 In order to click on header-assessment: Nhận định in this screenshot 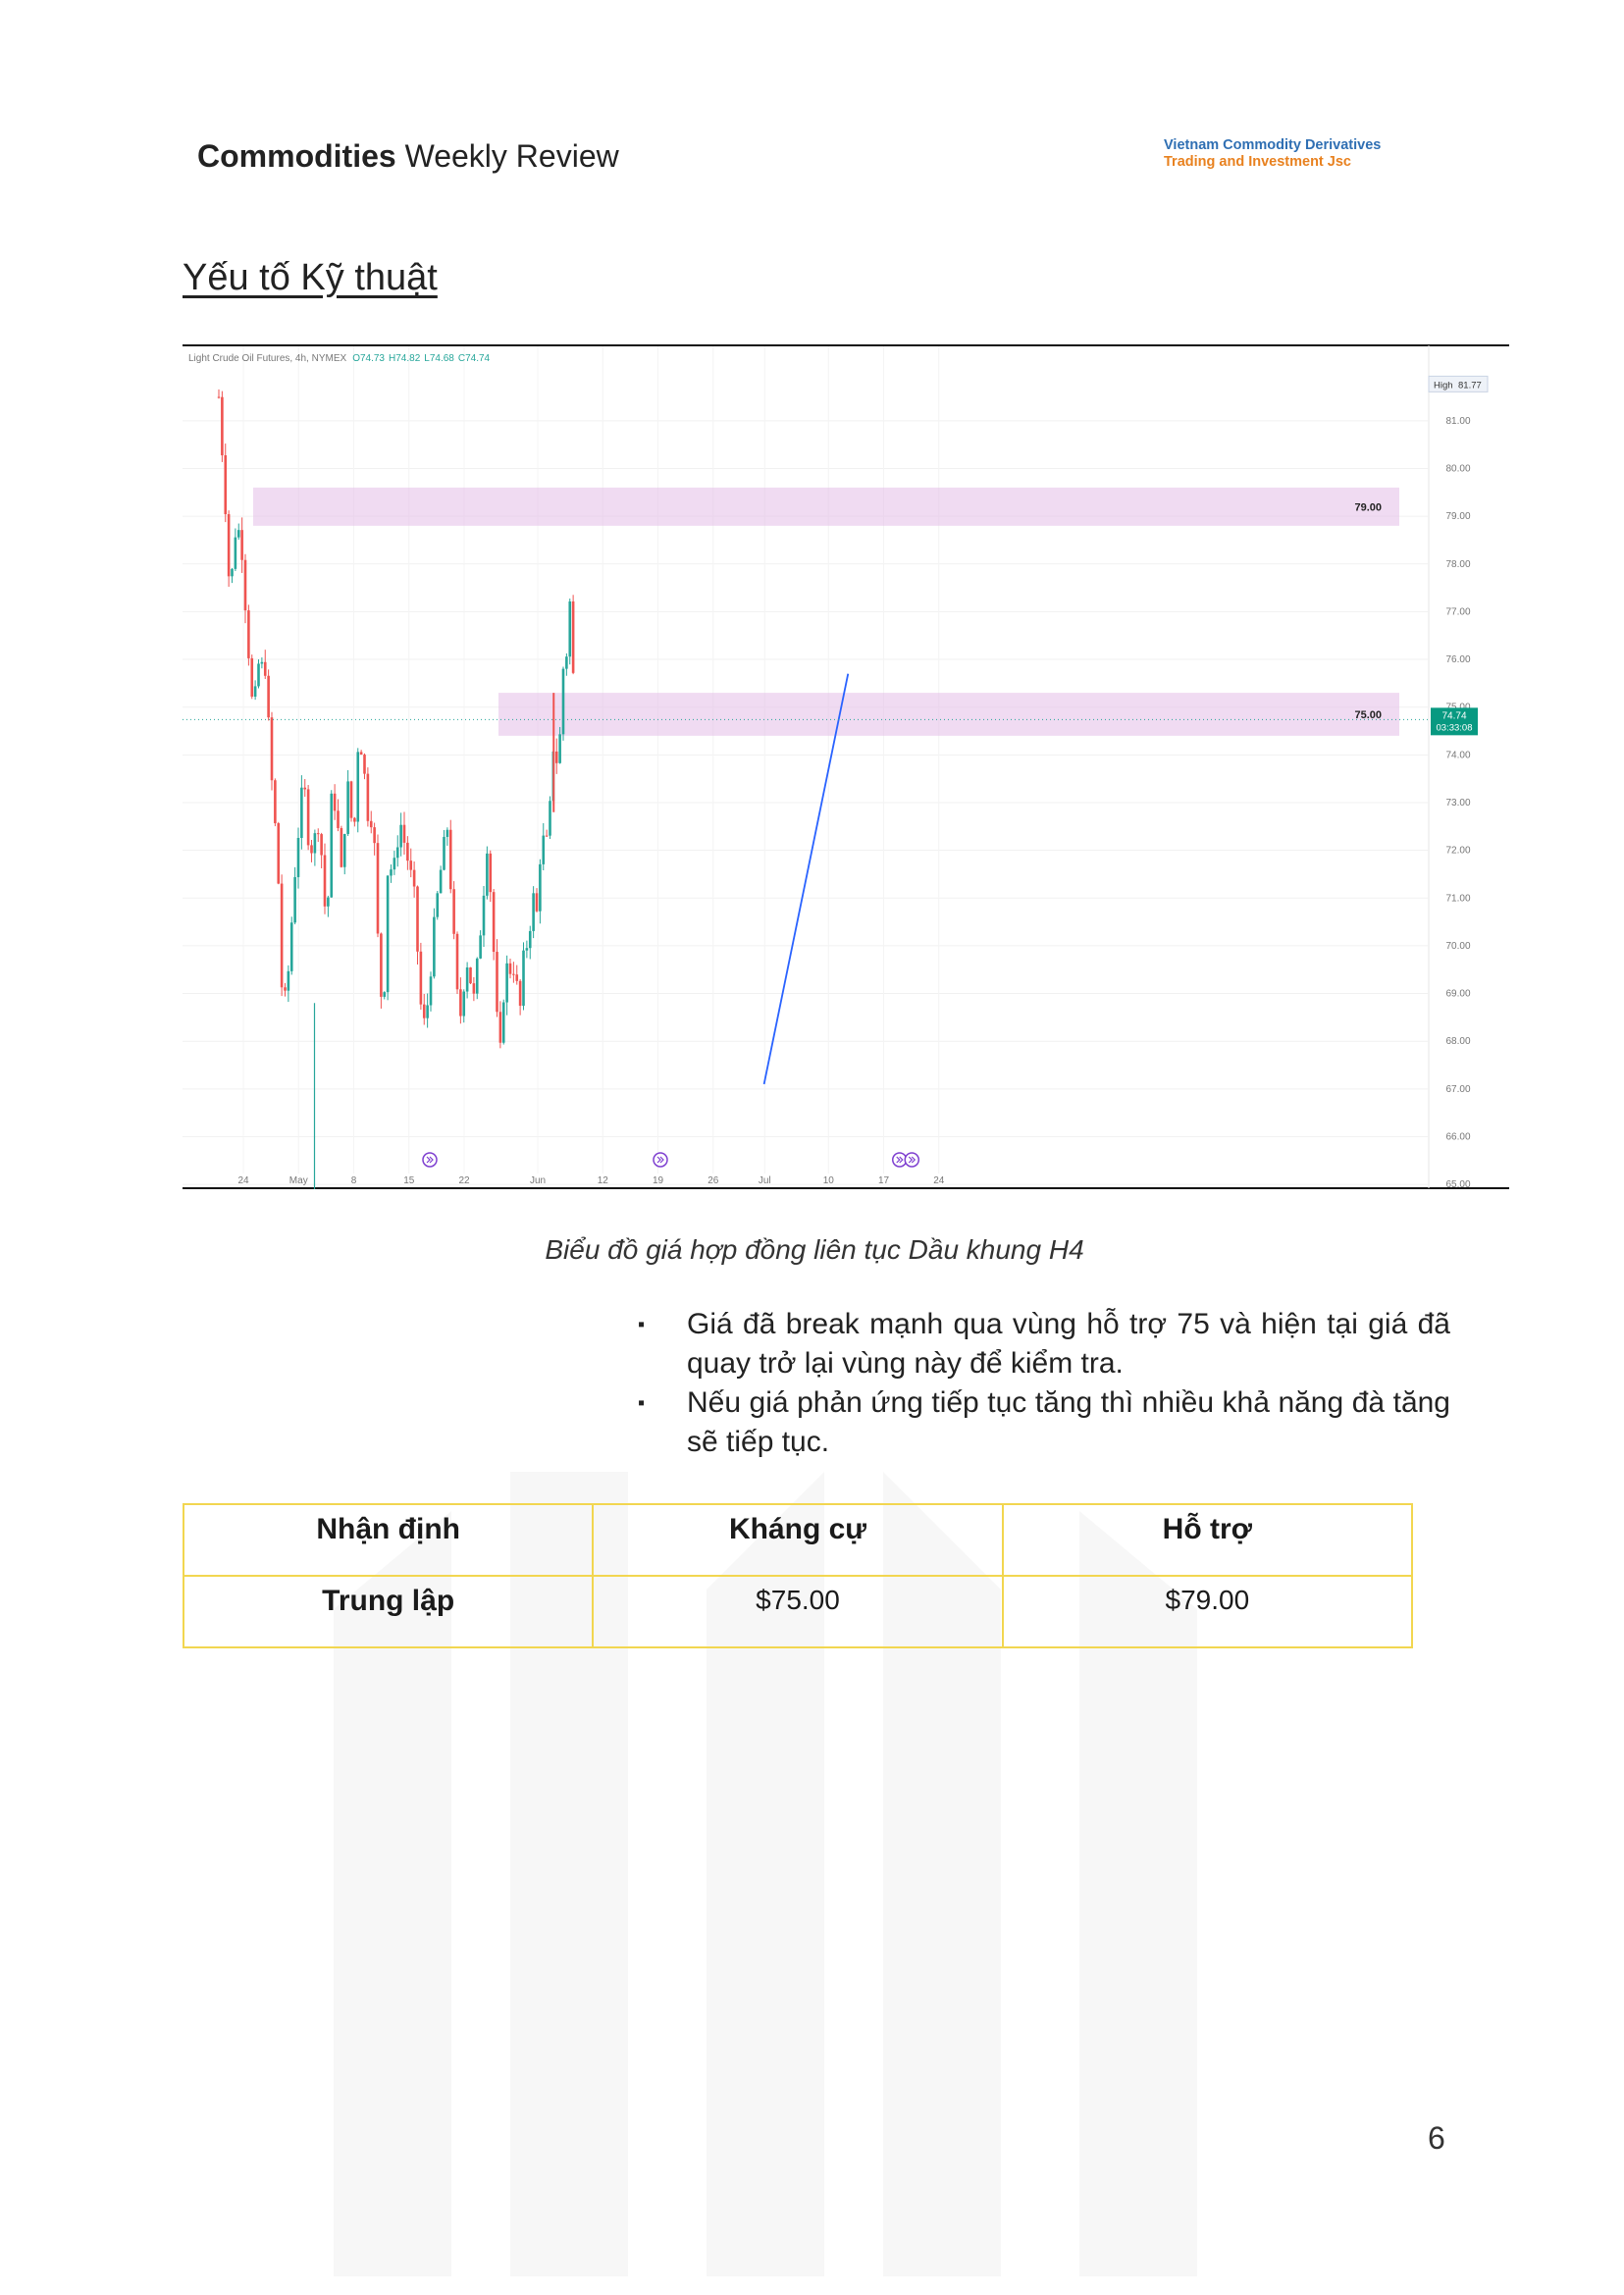, I will do `click(388, 1540)`.